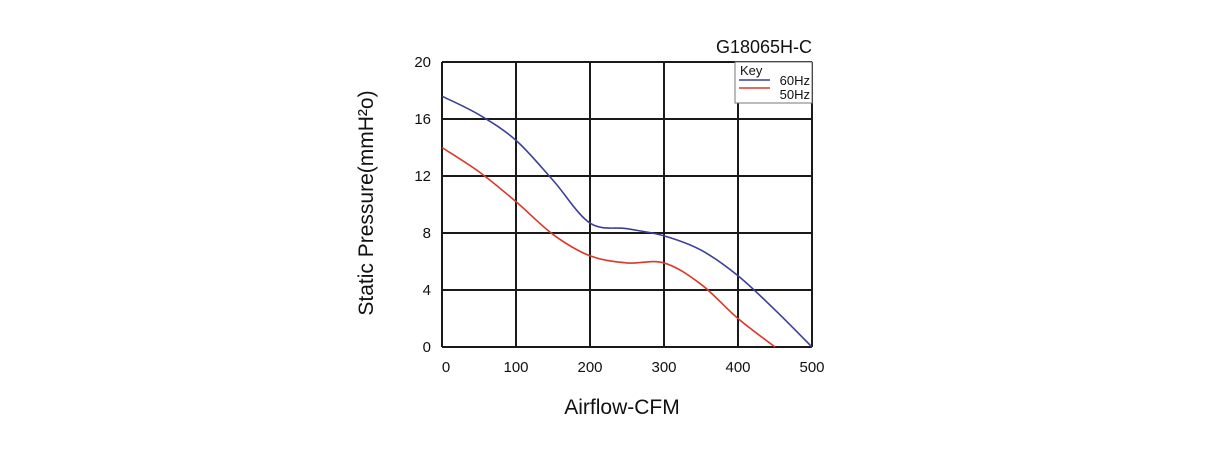  What do you see at coordinates (427, 347) in the screenshot?
I see `y-tick-label: 0` at bounding box center [427, 347].